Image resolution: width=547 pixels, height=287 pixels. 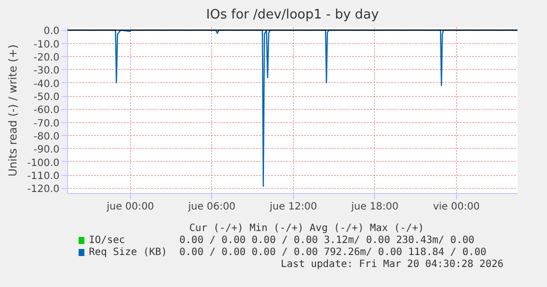 I want to click on text: Last update: Fri Mar 20 04:30:28 2026, so click(x=392, y=264).